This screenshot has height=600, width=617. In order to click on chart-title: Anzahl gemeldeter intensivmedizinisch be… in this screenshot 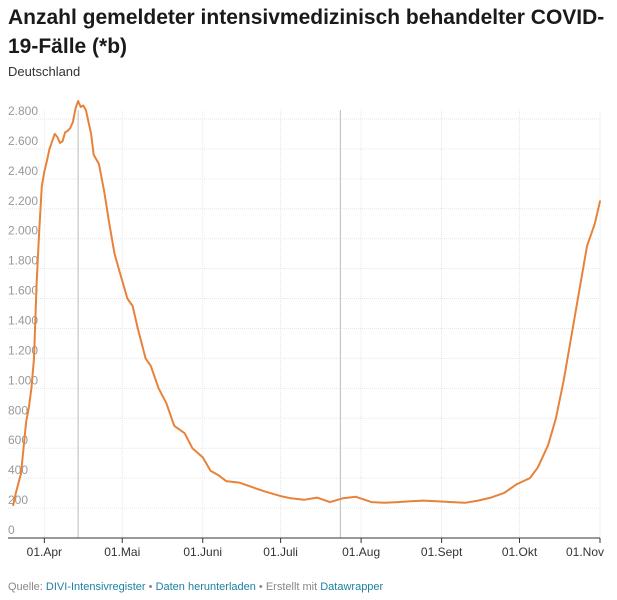, I will do `click(306, 32)`.